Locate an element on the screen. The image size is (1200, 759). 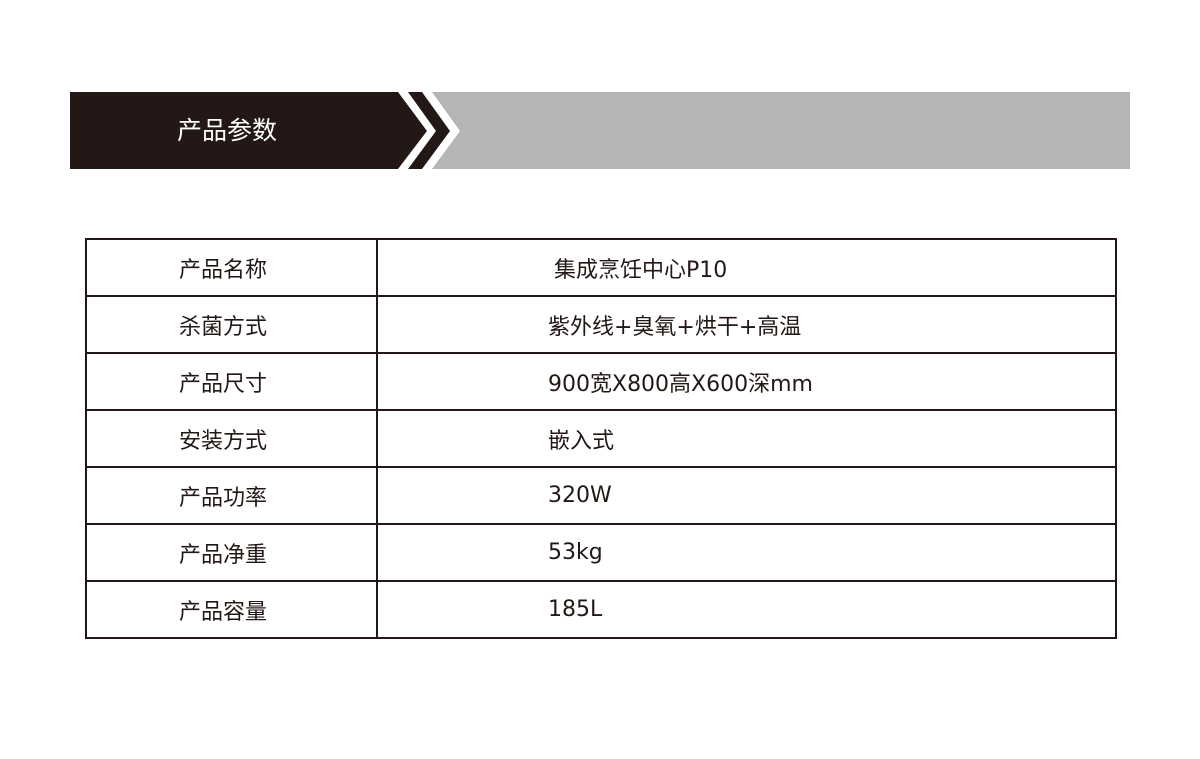
spec-value: 320W is located at coordinates (746, 495).